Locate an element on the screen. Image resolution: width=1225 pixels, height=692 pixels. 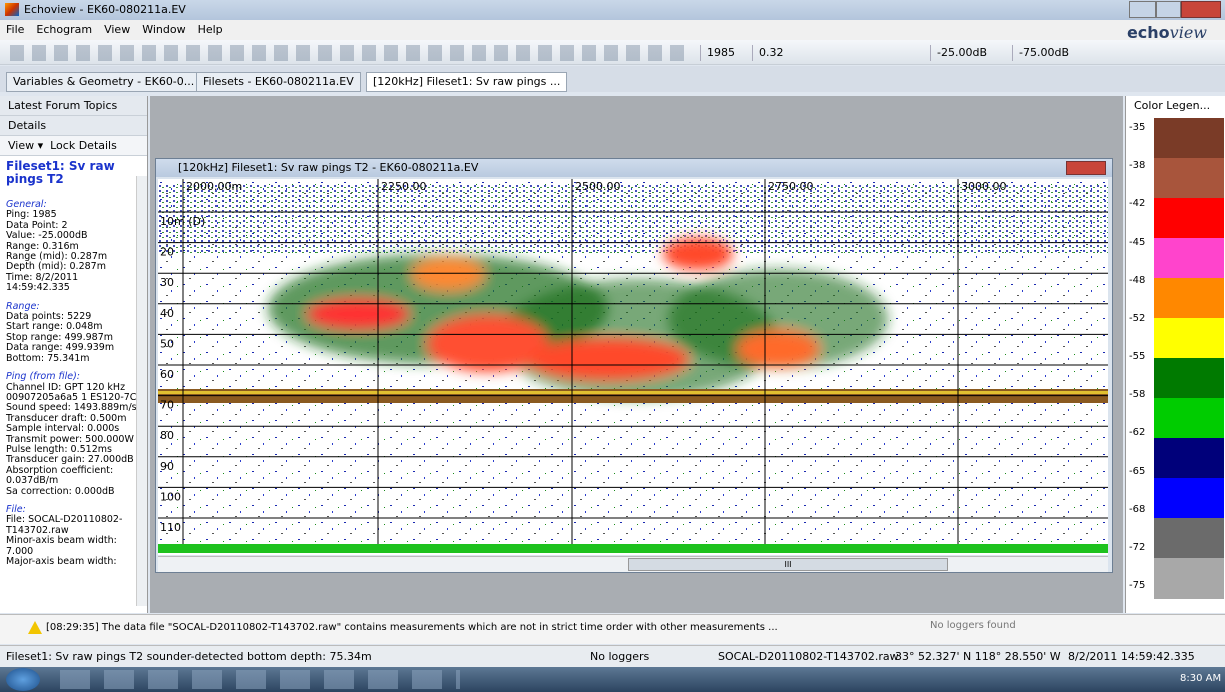
toolbar-icons is located at coordinates (350, 53).